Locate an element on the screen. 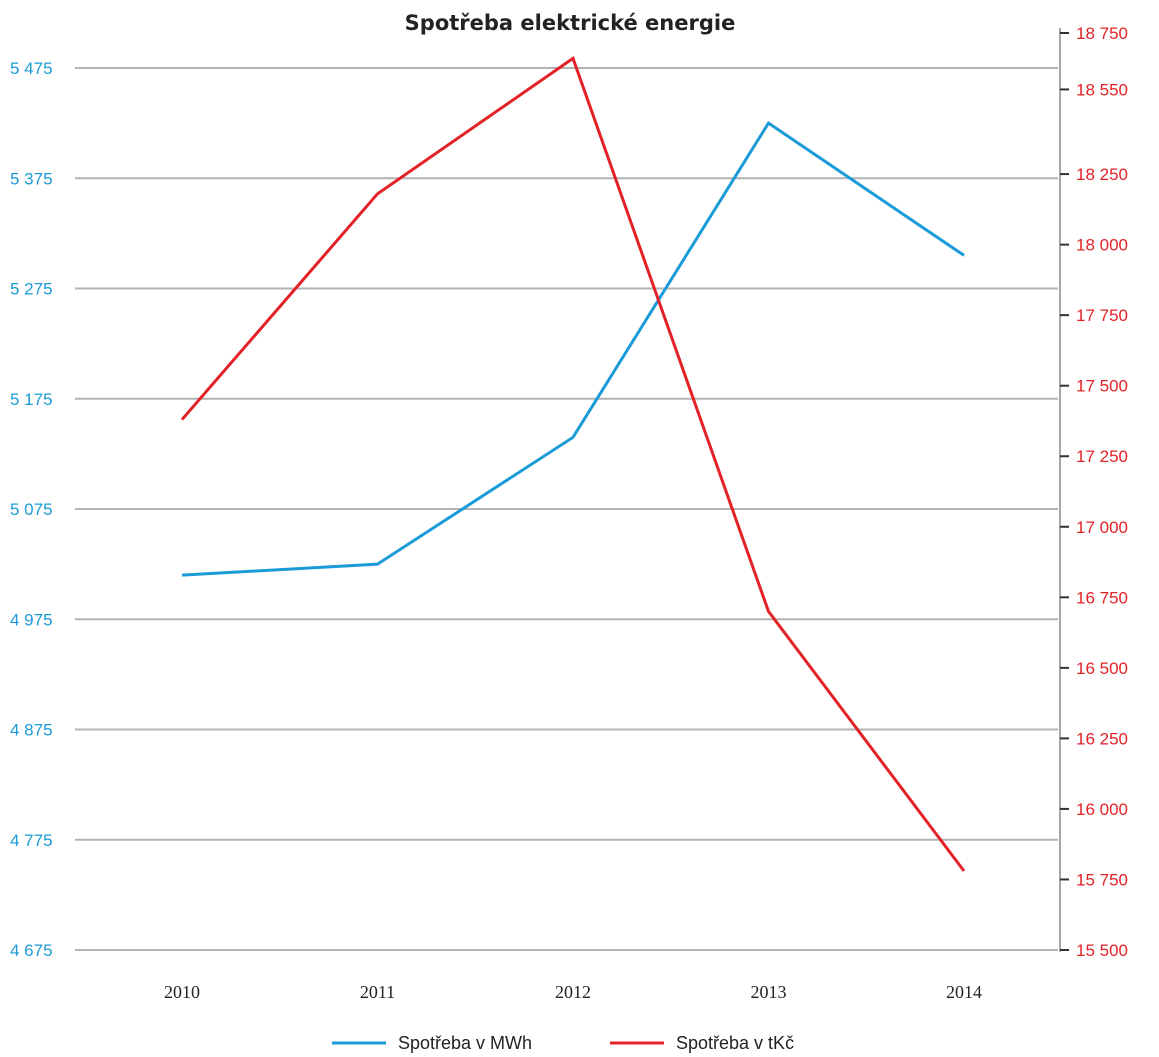  legend-label-mwh: Spotřeba v MWh is located at coordinates (465, 1043).